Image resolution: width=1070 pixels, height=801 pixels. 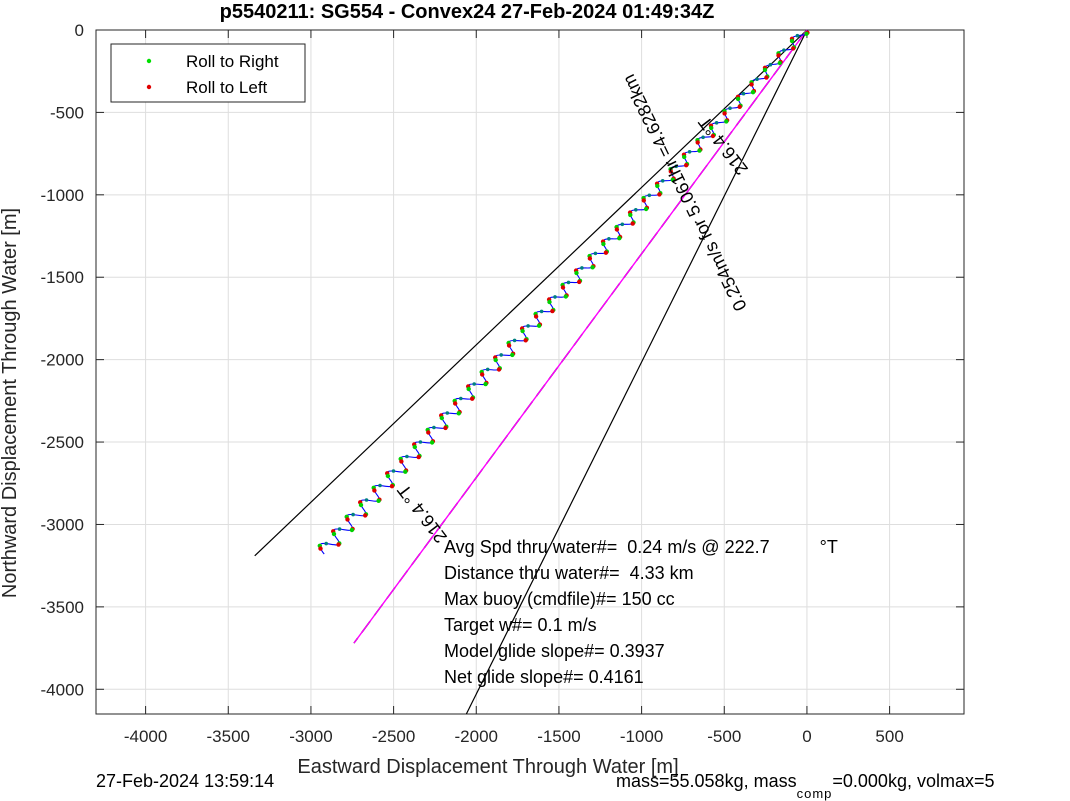 What do you see at coordinates (806, 736) in the screenshot?
I see `x-tick-label: 0` at bounding box center [806, 736].